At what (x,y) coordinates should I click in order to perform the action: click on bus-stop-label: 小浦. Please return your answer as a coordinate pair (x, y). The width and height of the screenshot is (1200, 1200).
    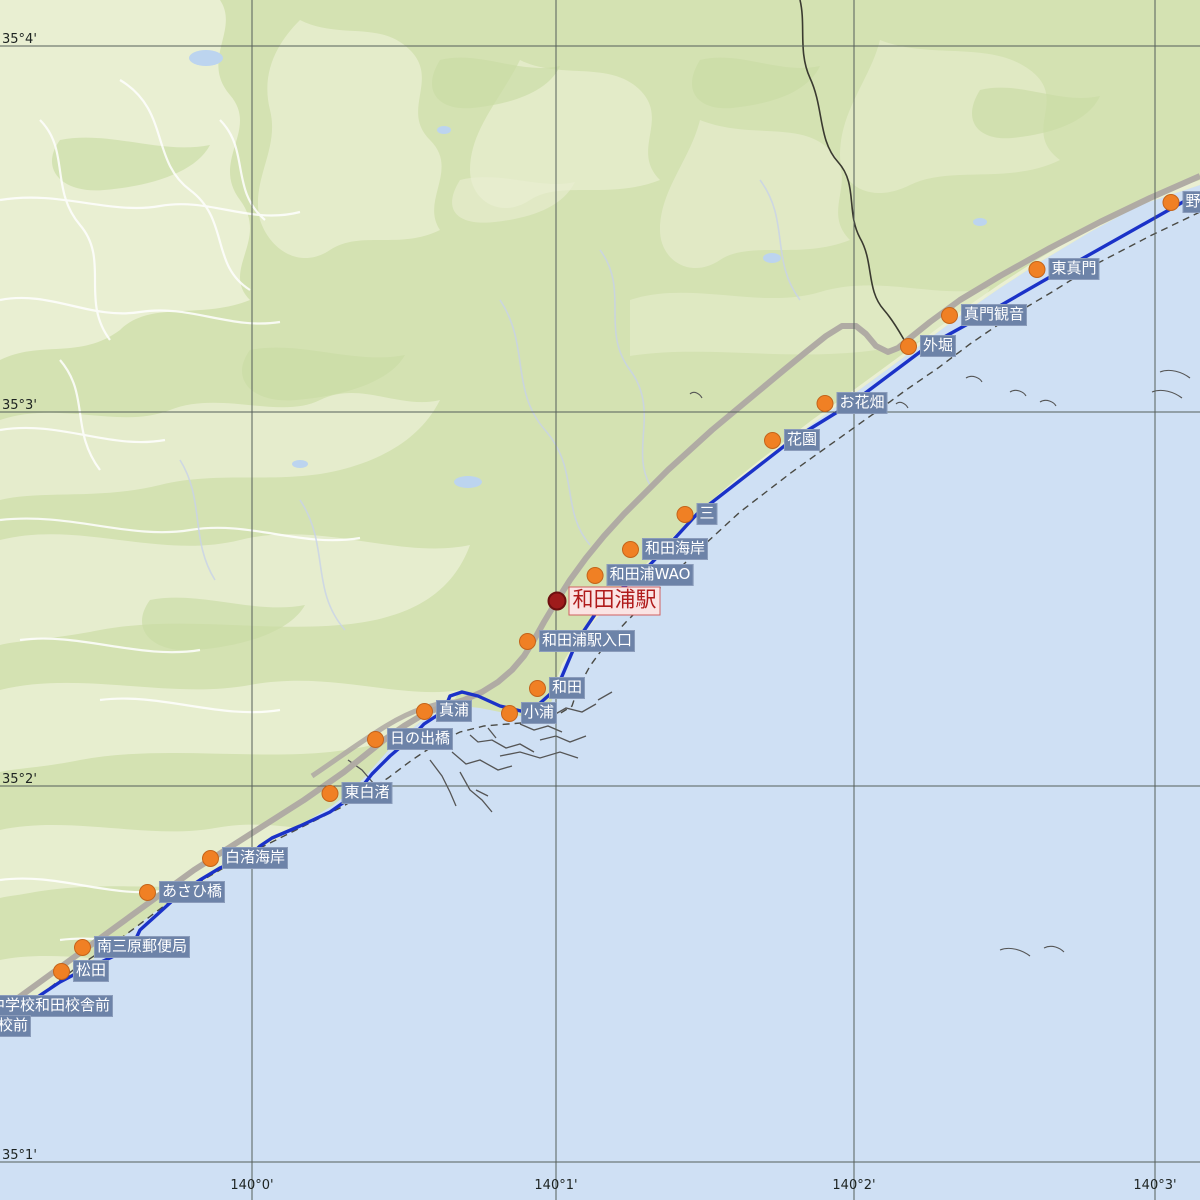
    Looking at the image, I should click on (539, 713).